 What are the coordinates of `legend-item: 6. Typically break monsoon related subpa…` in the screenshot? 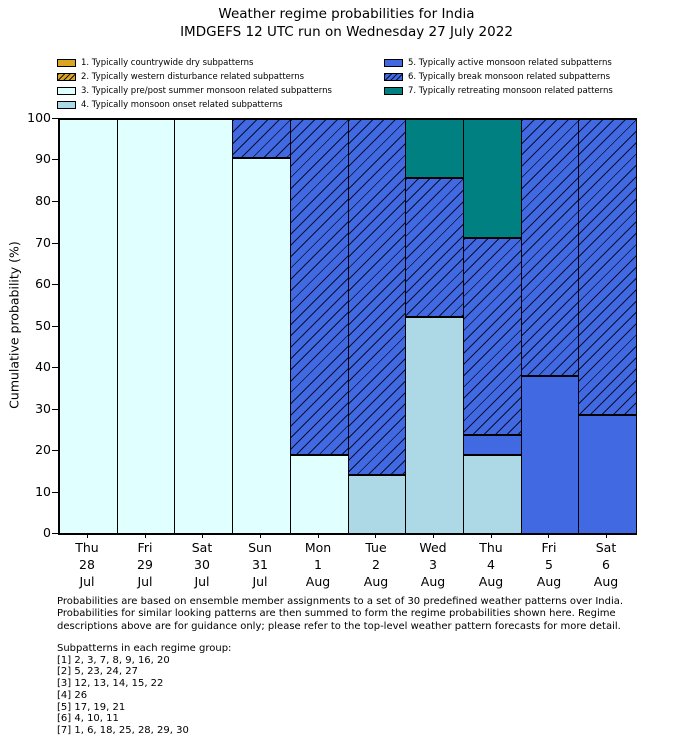 It's located at (497, 77).